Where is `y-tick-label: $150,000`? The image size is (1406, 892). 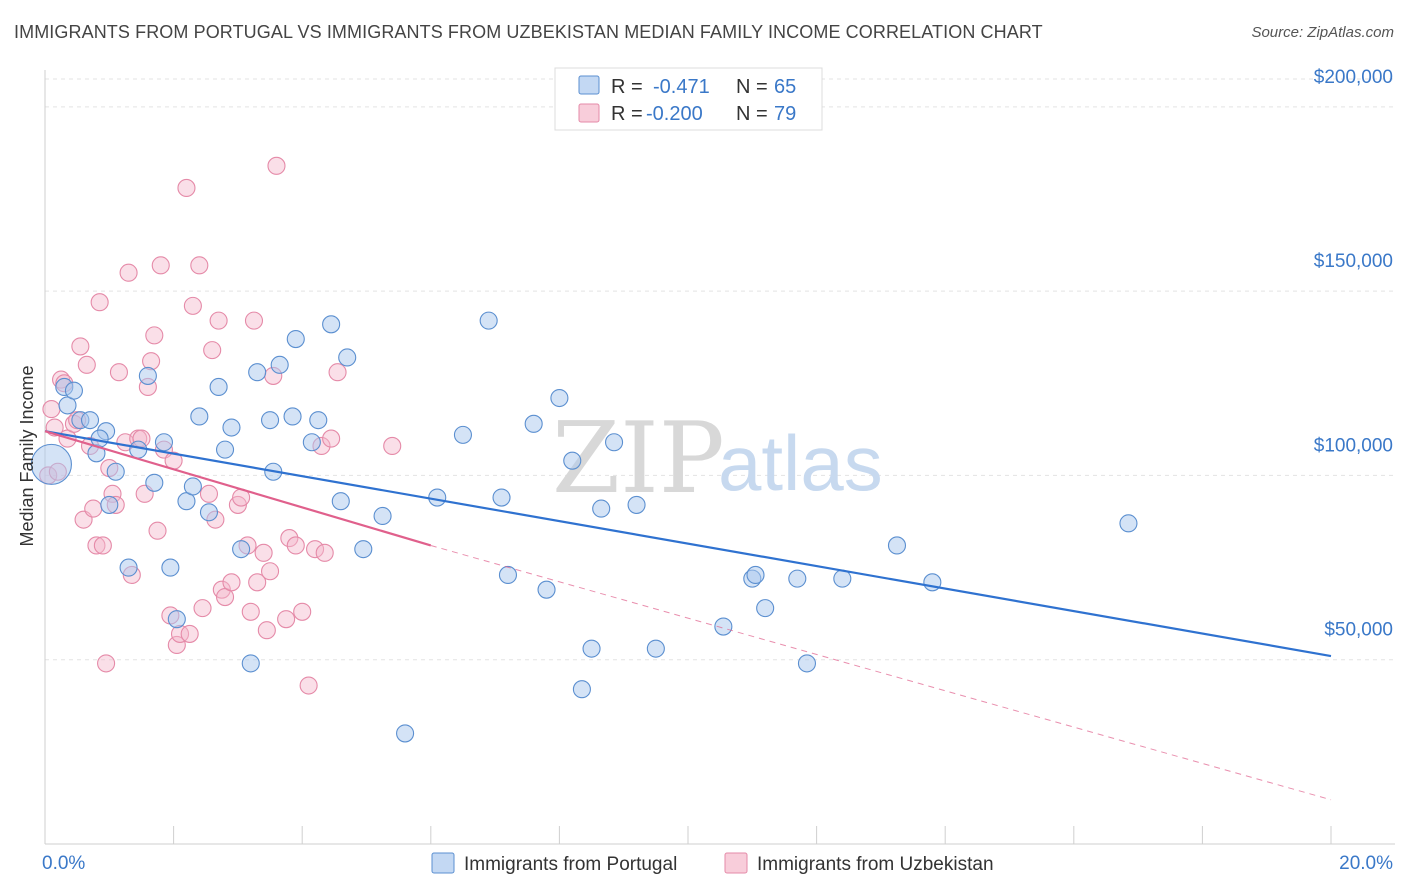 y-tick-label: $150,000 is located at coordinates (1353, 261).